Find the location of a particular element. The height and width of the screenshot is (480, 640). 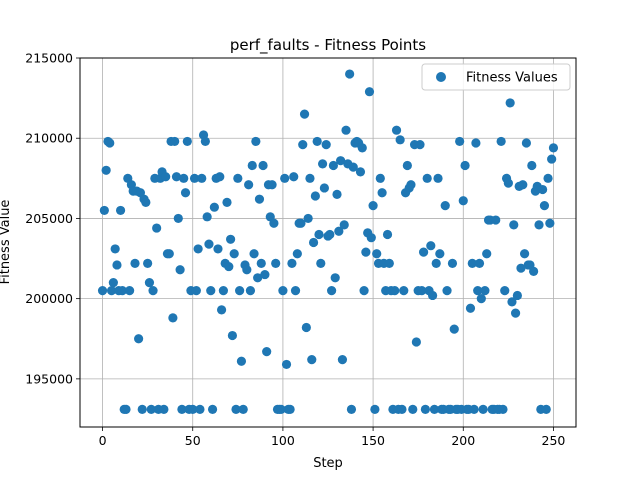

chart-title: perf_faults - Fitness Points is located at coordinates (328, 45).